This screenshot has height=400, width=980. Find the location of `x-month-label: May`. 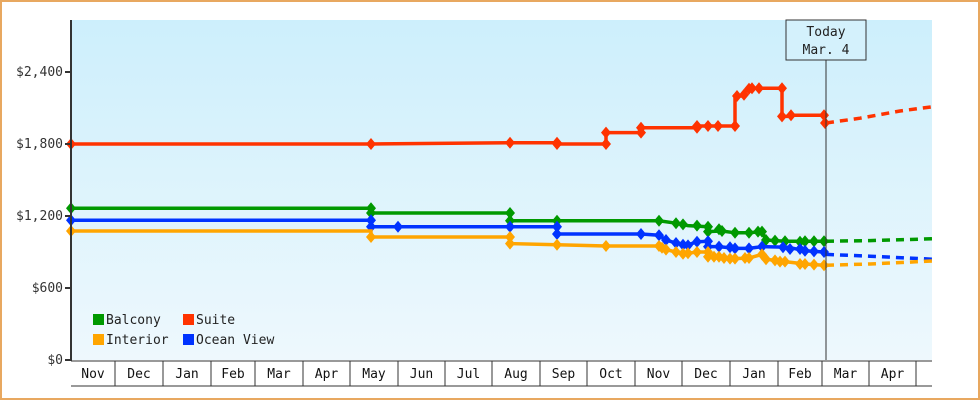

x-month-label: May is located at coordinates (374, 374).